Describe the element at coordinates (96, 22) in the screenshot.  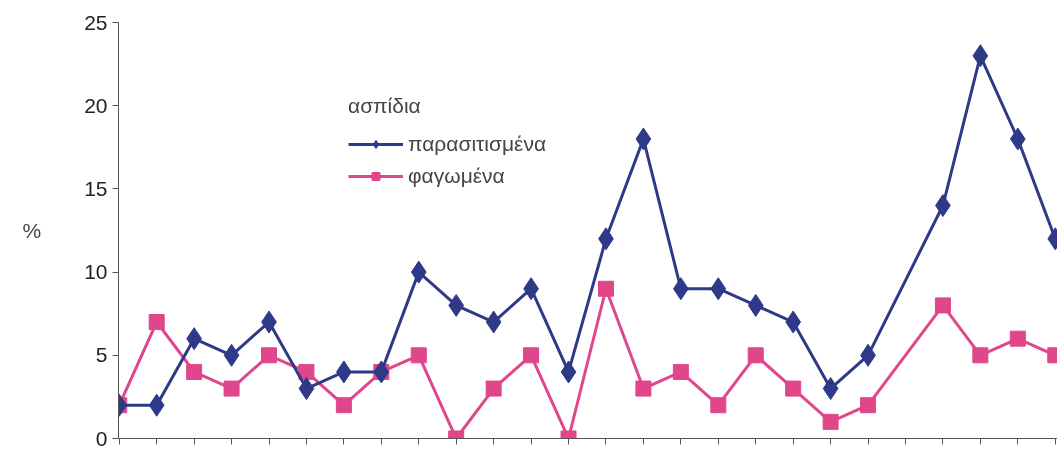
I see `y-tick-label: 25` at that location.